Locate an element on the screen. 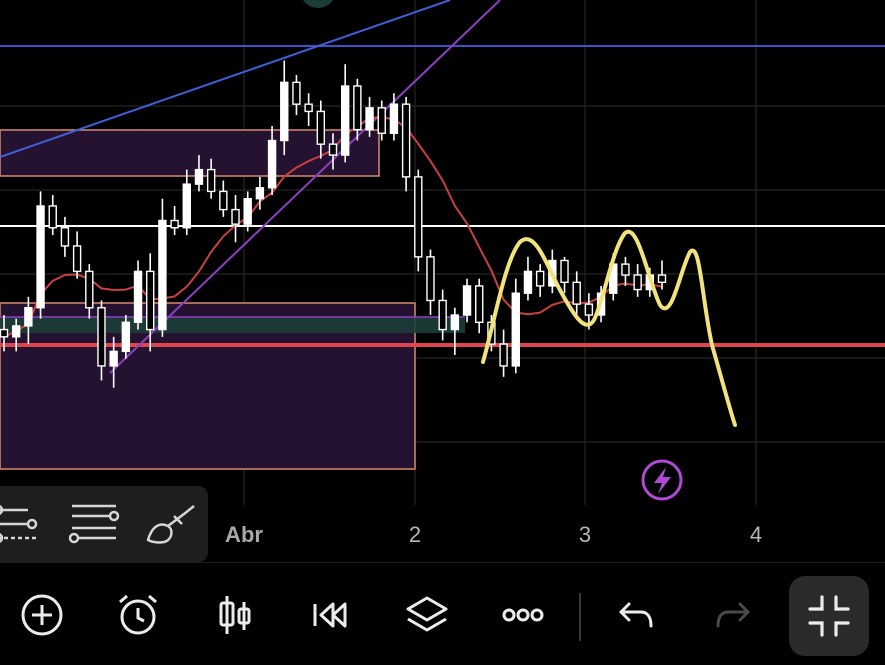 The height and width of the screenshot is (665, 885). add-button is located at coordinates (42, 615).